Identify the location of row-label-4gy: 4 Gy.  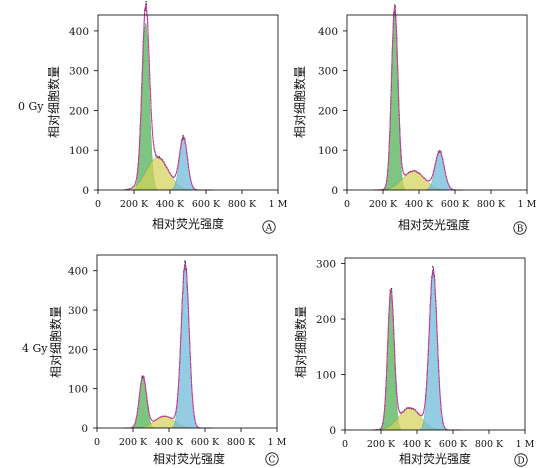
(35, 348).